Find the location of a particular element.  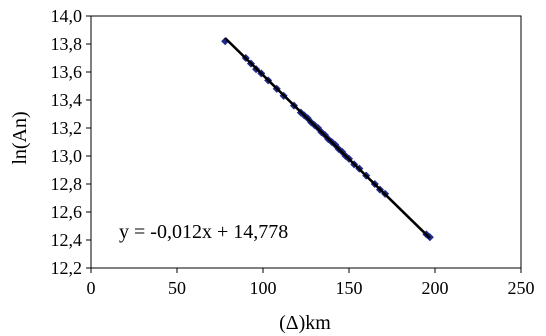

y-tick-label: 13,0 is located at coordinates (67, 156).